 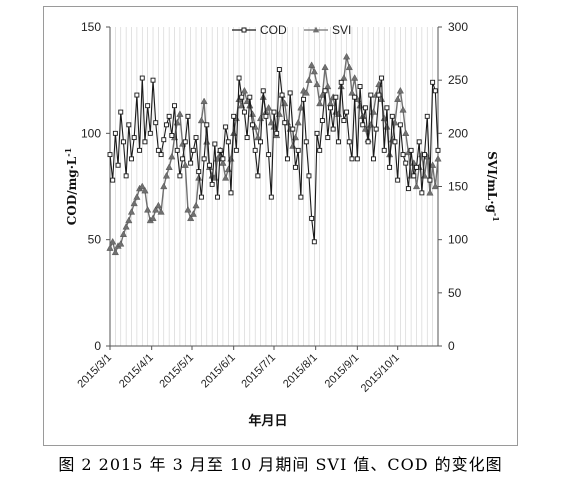 I want to click on y-right-title-superscript: -1, so click(x=496, y=217).